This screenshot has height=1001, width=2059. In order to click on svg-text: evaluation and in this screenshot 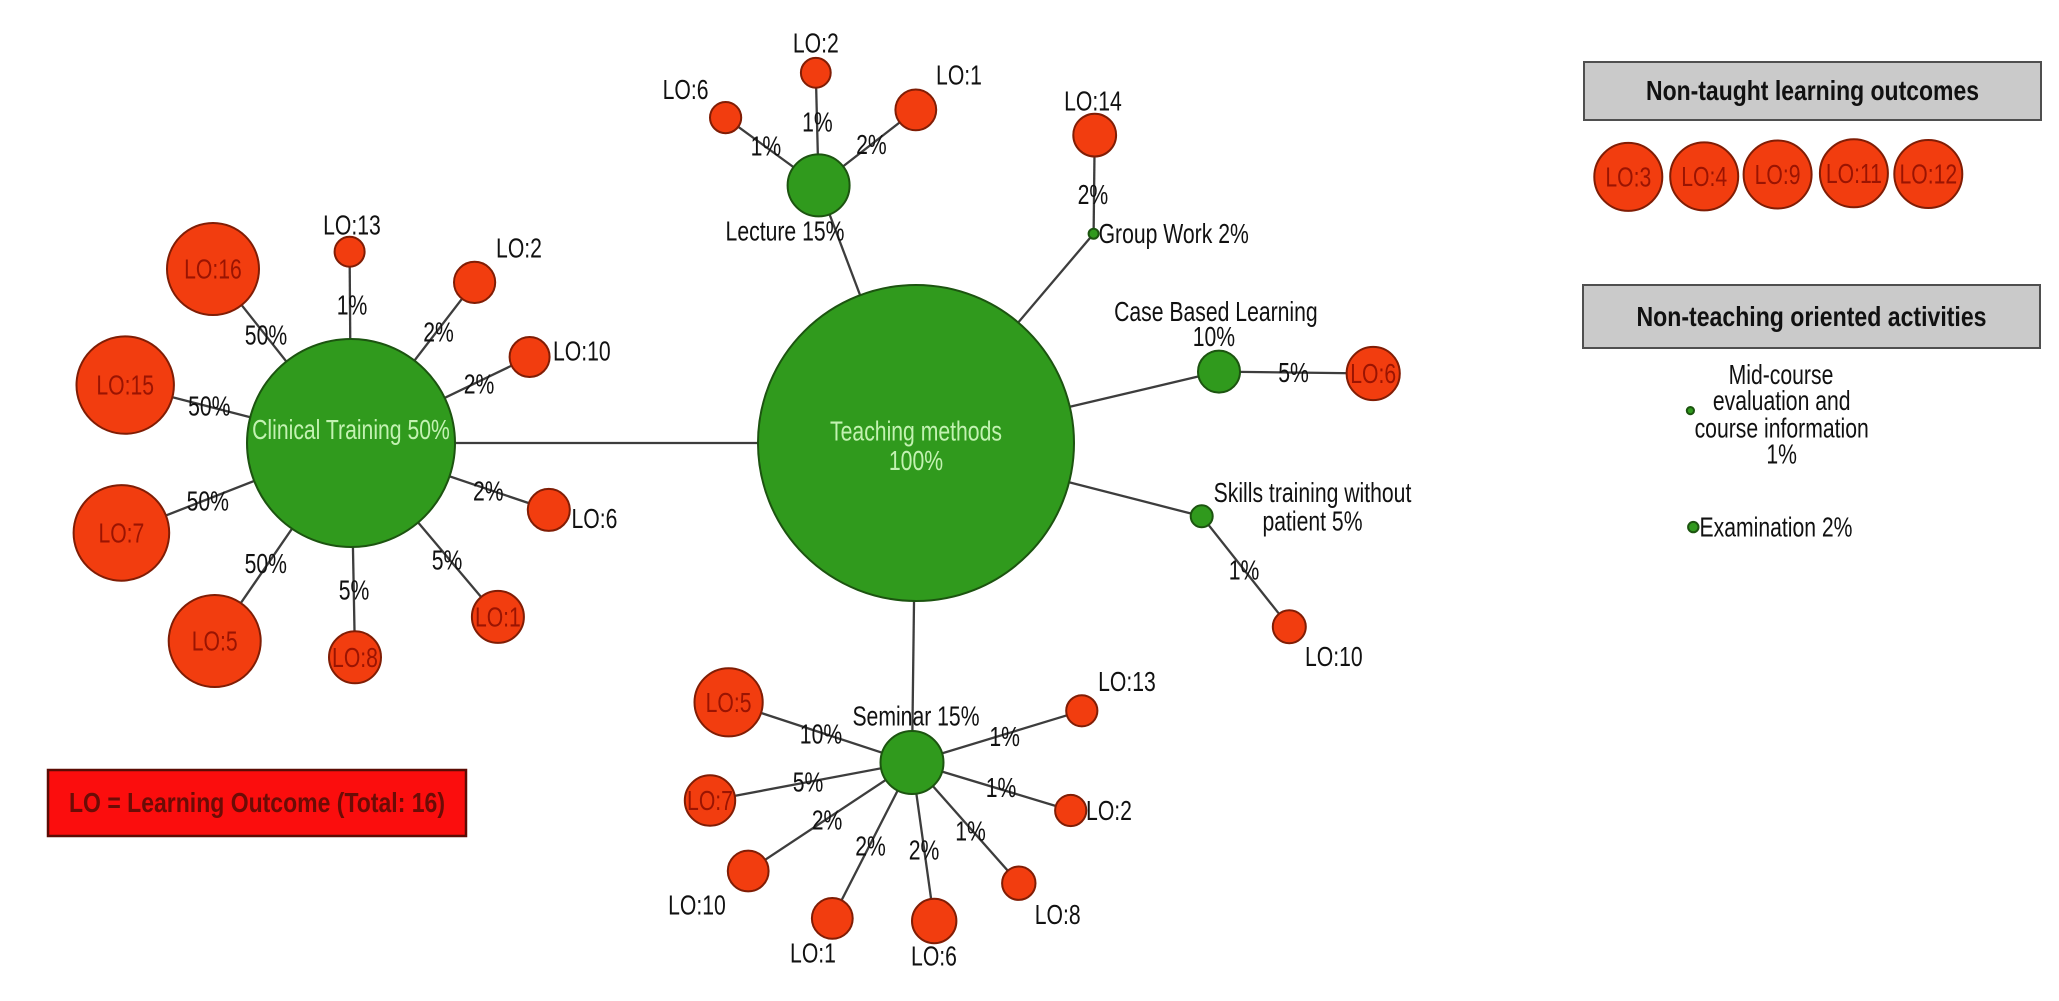, I will do `click(1782, 400)`.